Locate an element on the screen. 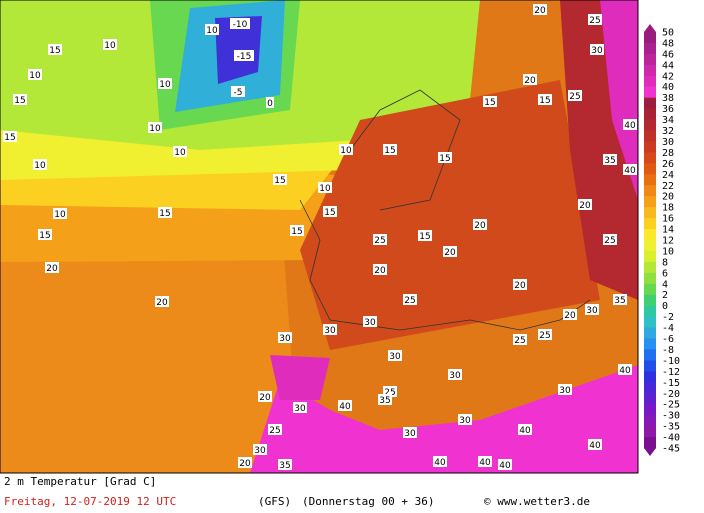 The image size is (704, 513). run: (Donnerstag 00 + 36) is located at coordinates (368, 501).